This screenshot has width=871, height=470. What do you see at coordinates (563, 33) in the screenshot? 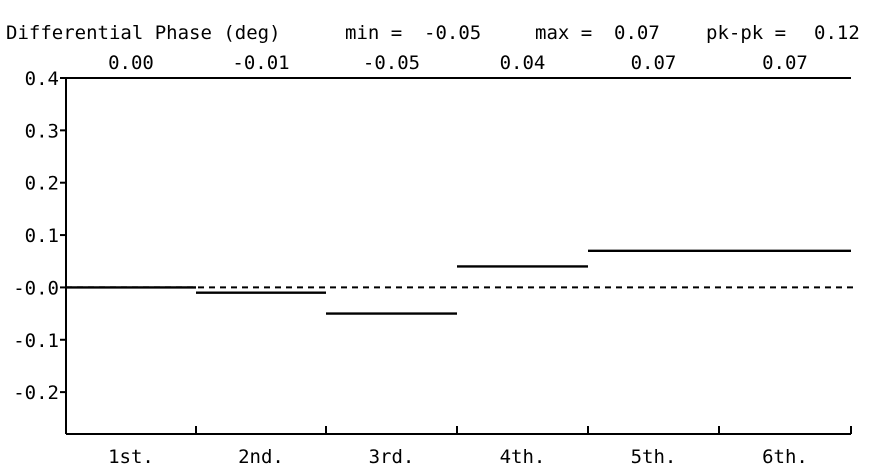
I see `max-label: max =` at bounding box center [563, 33].